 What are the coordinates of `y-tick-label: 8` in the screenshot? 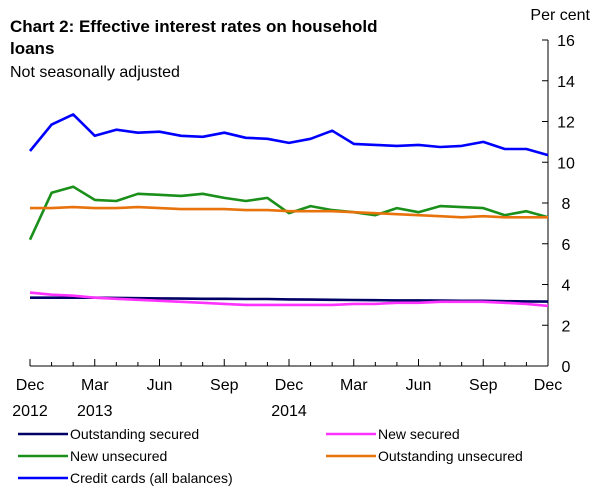 It's located at (566, 204).